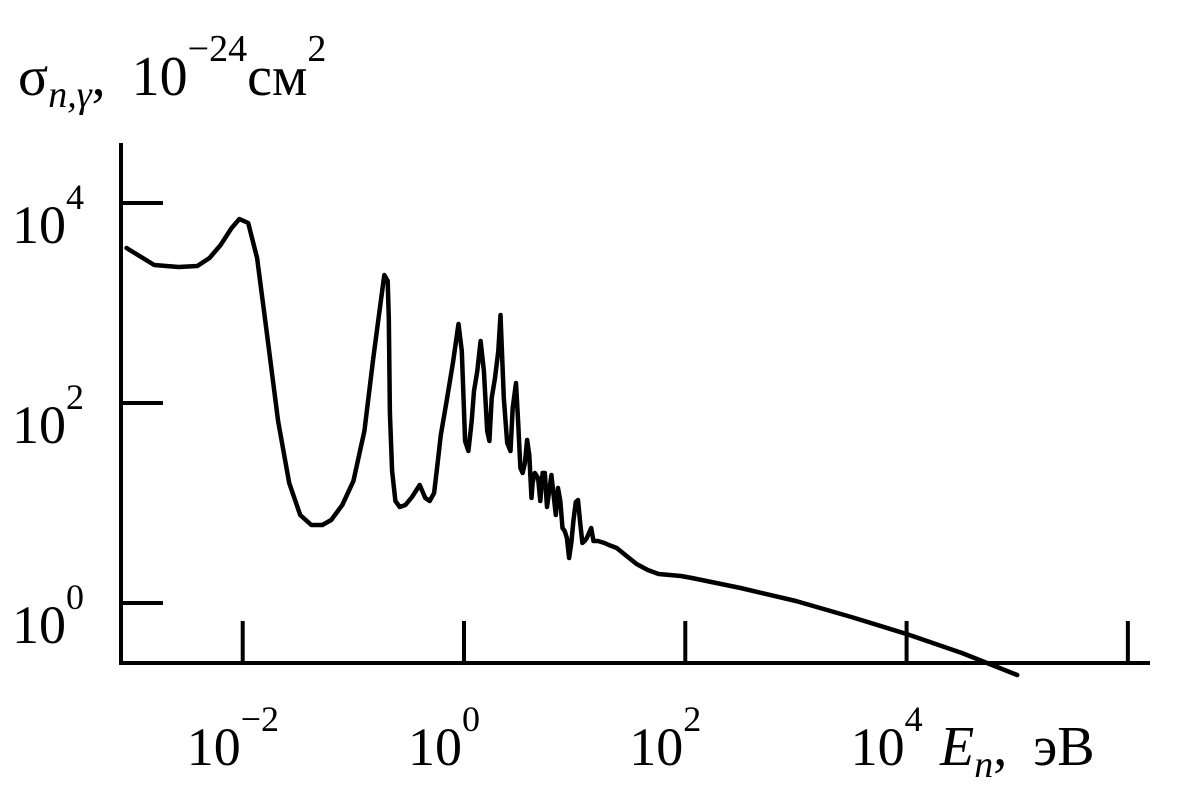 The height and width of the screenshot is (802, 1181). Describe the element at coordinates (160, 77) in the screenshot. I see `y-axis-label-mantissa: 10` at that location.